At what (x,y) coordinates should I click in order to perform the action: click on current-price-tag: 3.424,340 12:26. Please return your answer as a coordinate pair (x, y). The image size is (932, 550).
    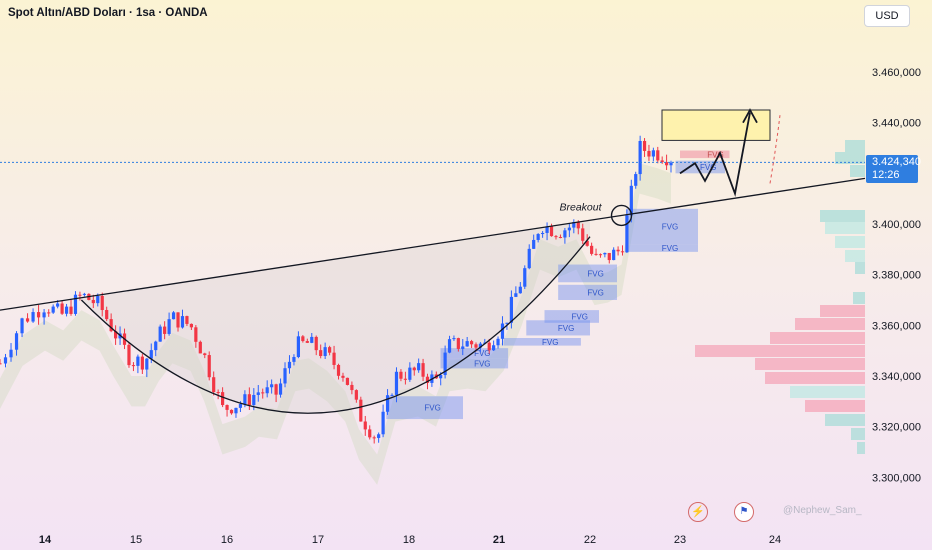
    Looking at the image, I should click on (893, 169).